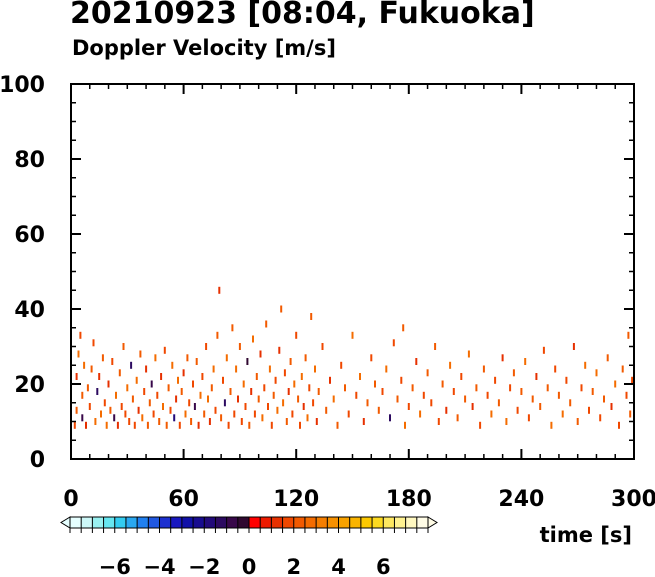 This screenshot has width=655, height=577. What do you see at coordinates (409, 499) in the screenshot?
I see `x-tick-label-3: 180` at bounding box center [409, 499].